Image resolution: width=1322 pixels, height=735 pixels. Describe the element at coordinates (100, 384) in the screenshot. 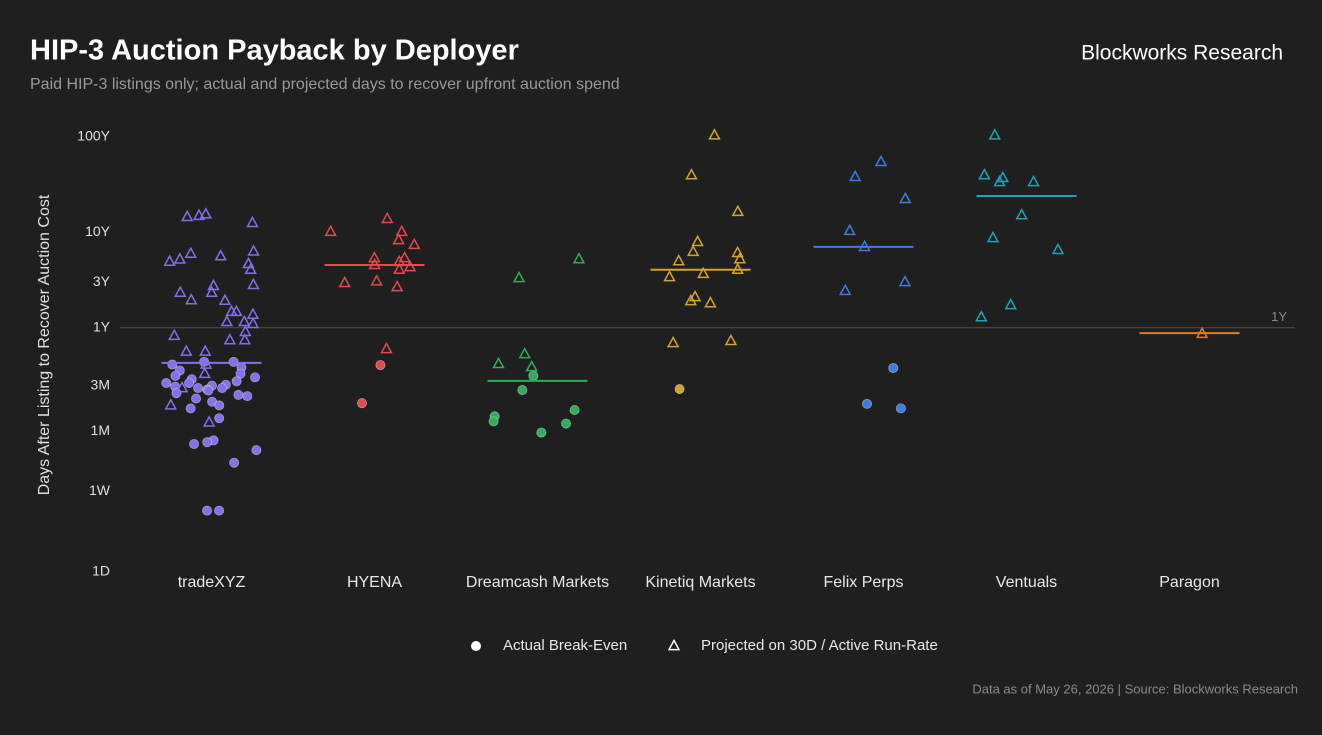

I see `y-tick-label: 3M` at that location.